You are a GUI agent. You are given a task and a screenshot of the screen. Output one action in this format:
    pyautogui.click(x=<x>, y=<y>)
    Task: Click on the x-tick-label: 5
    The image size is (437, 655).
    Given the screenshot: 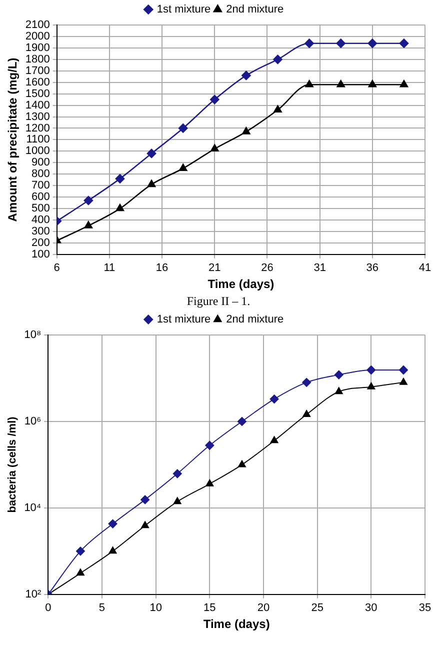 What is the action you would take?
    pyautogui.click(x=102, y=608)
    